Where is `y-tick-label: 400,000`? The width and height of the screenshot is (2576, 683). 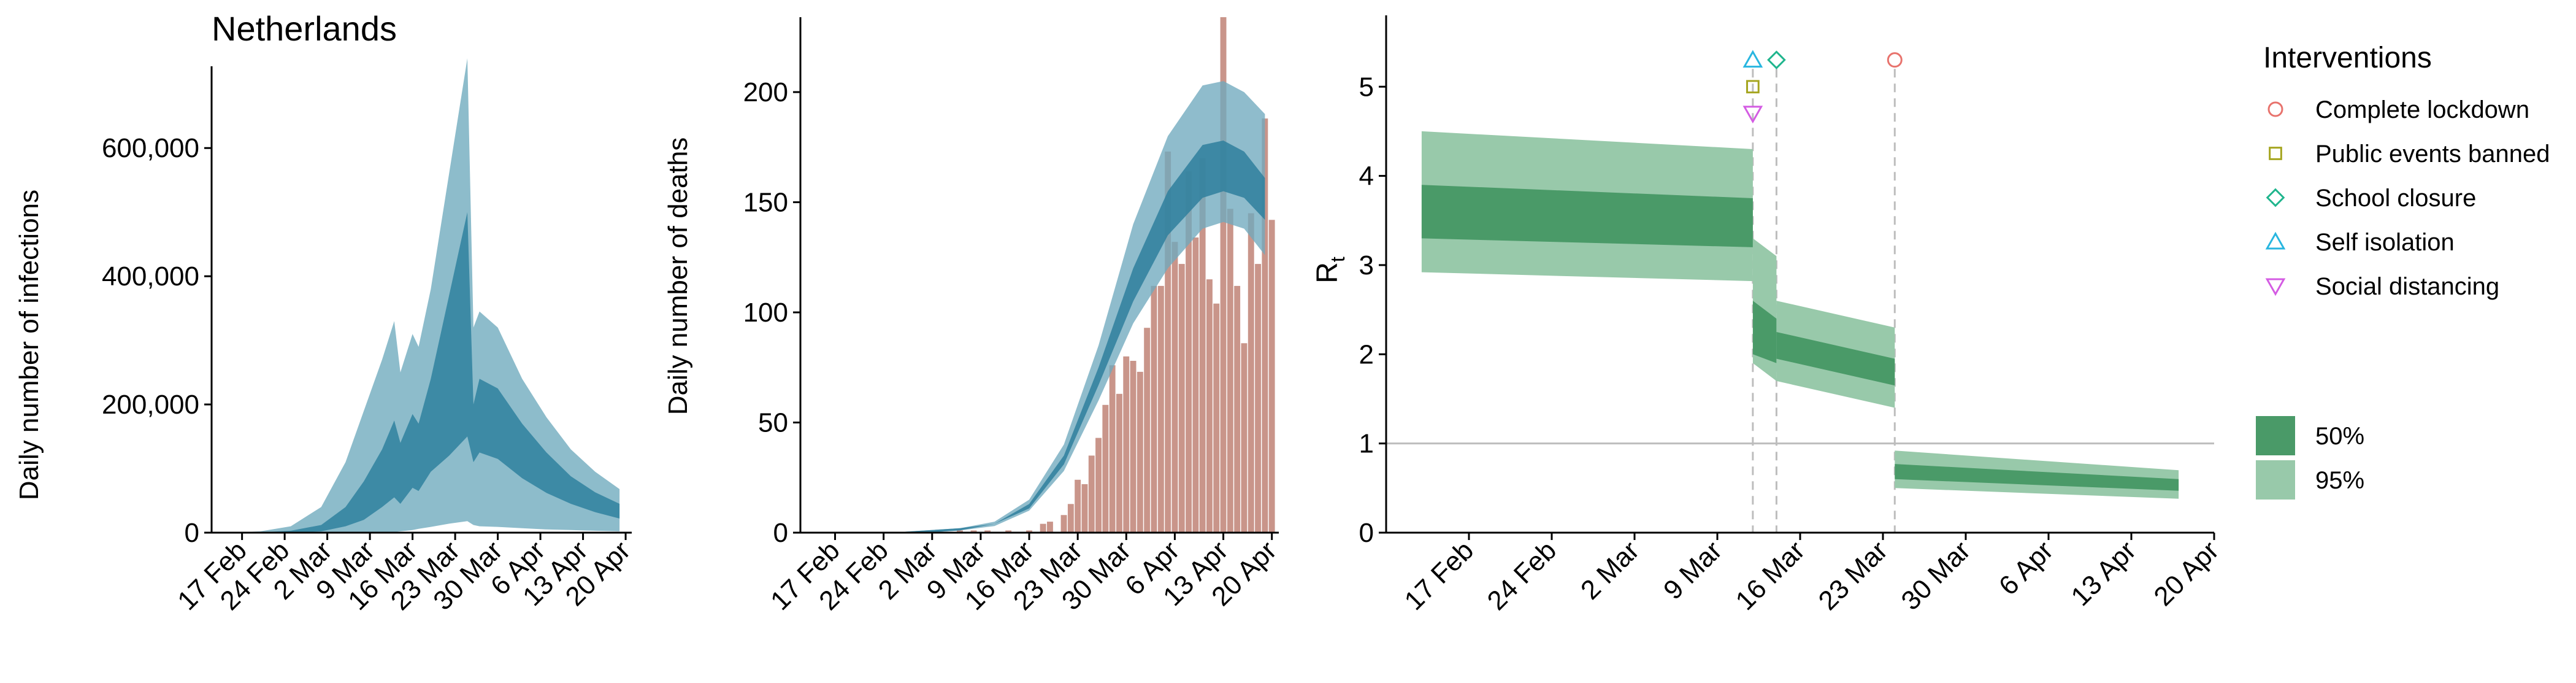 y-tick-label: 400,000 is located at coordinates (150, 276).